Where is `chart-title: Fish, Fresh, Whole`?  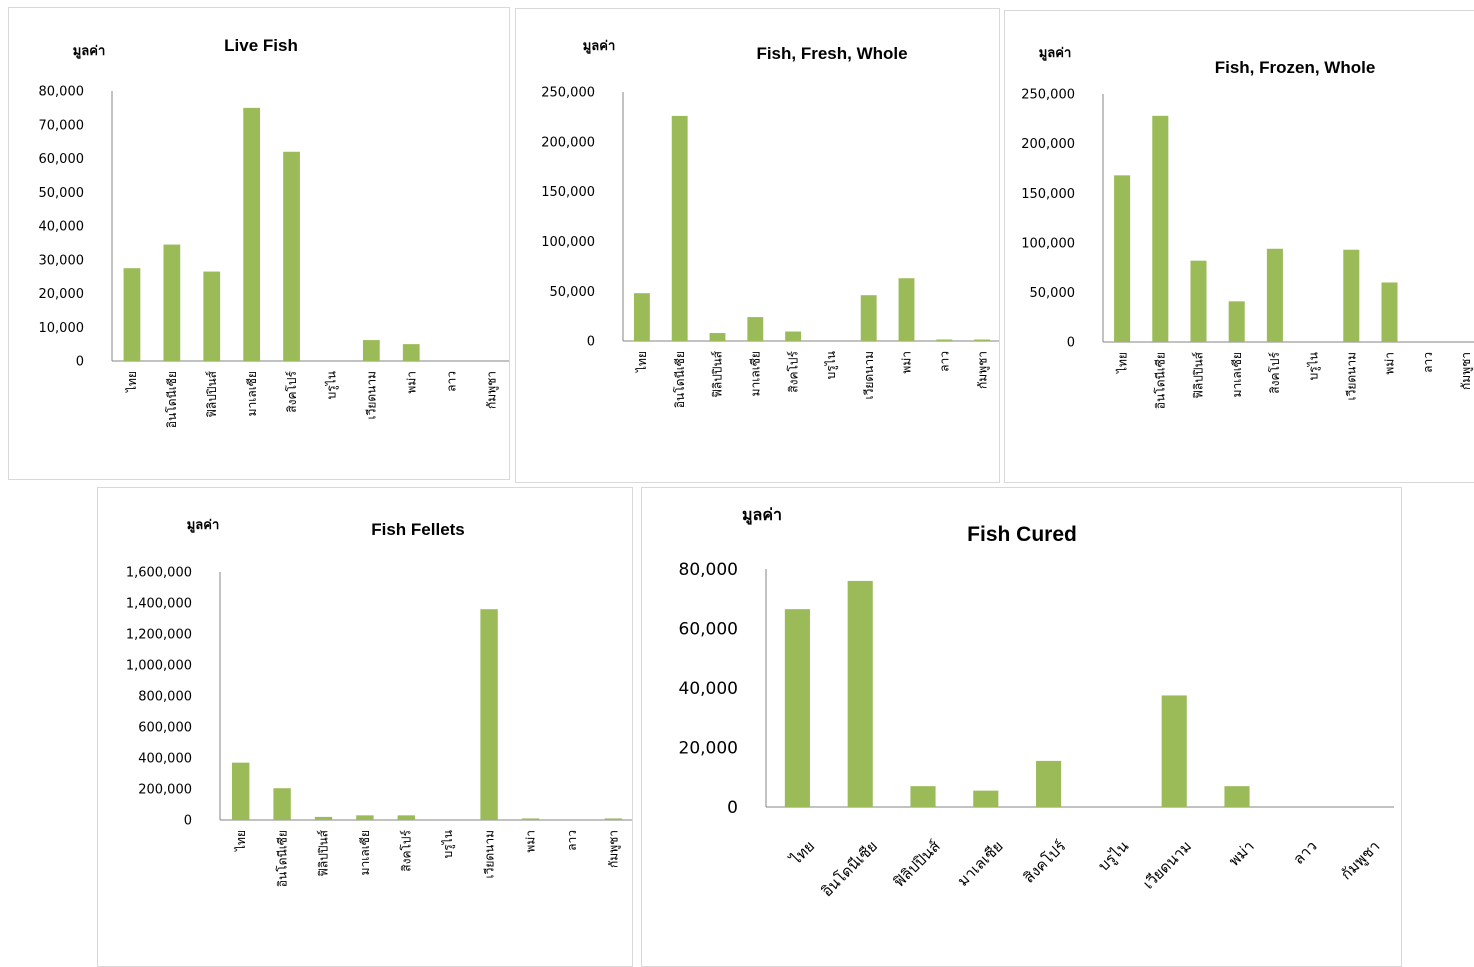 chart-title: Fish, Fresh, Whole is located at coordinates (831, 53).